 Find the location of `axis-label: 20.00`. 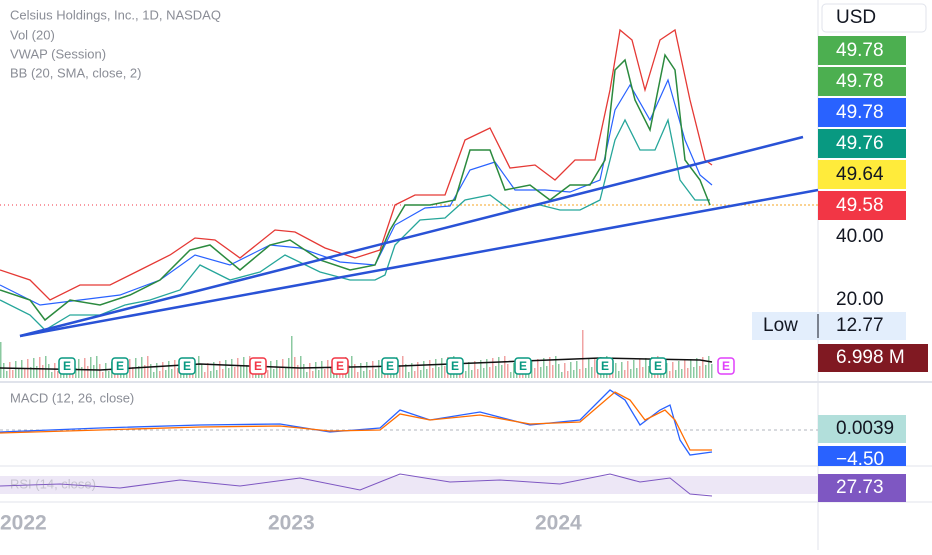

axis-label: 20.00 is located at coordinates (860, 299).